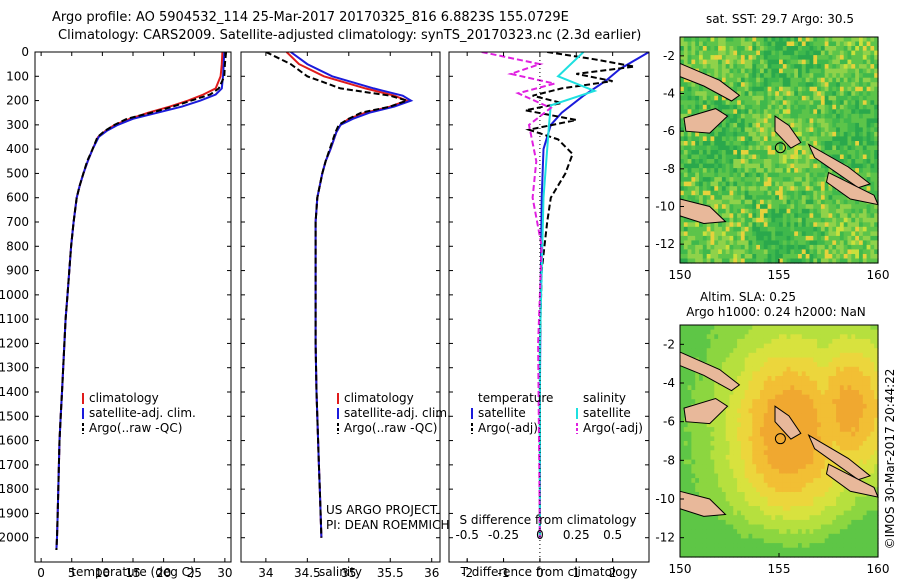 The image size is (900, 580). I want to click on sst-lon-label: 155, so click(779, 275).